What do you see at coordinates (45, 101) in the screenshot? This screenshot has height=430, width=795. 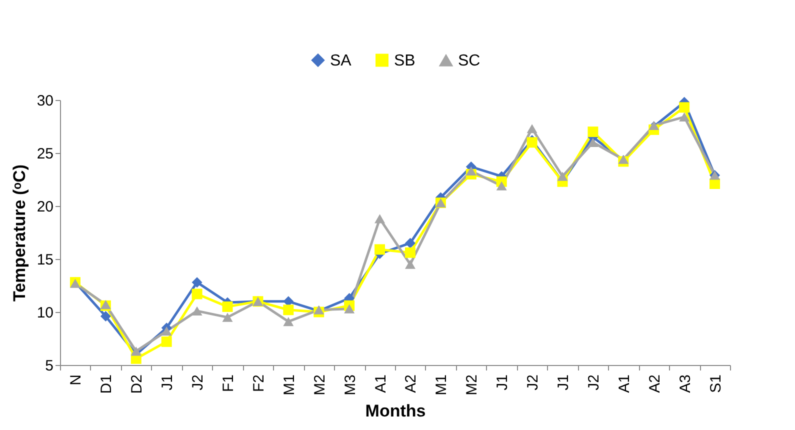 I see `y-tick-label: 30` at bounding box center [45, 101].